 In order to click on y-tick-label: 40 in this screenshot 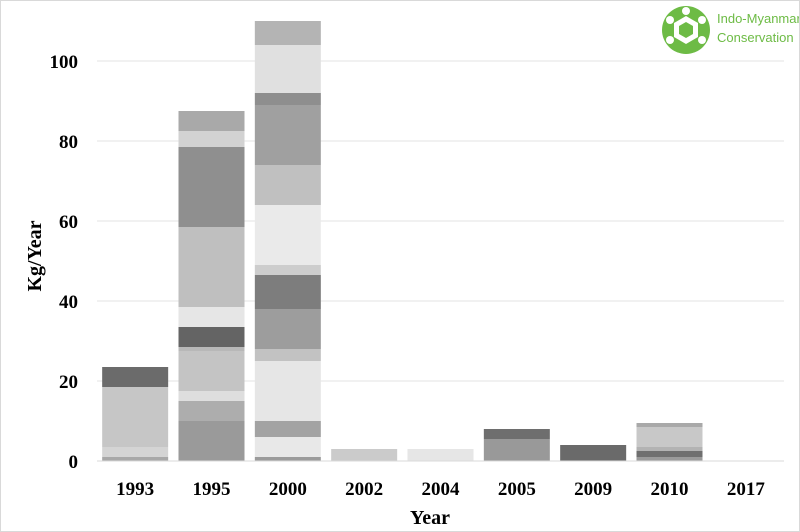, I will do `click(68, 302)`.